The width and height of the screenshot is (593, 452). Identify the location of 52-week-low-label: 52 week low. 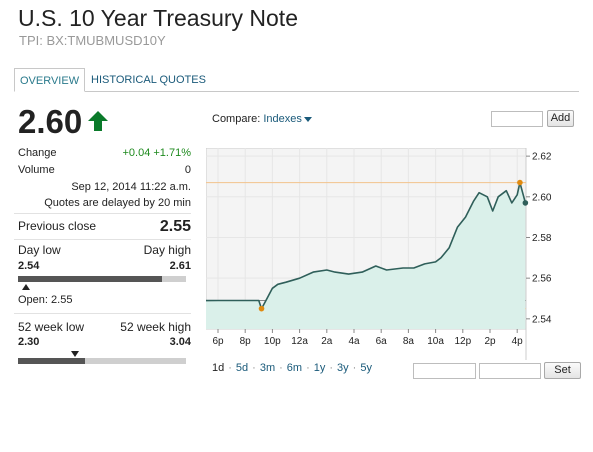
(51, 327).